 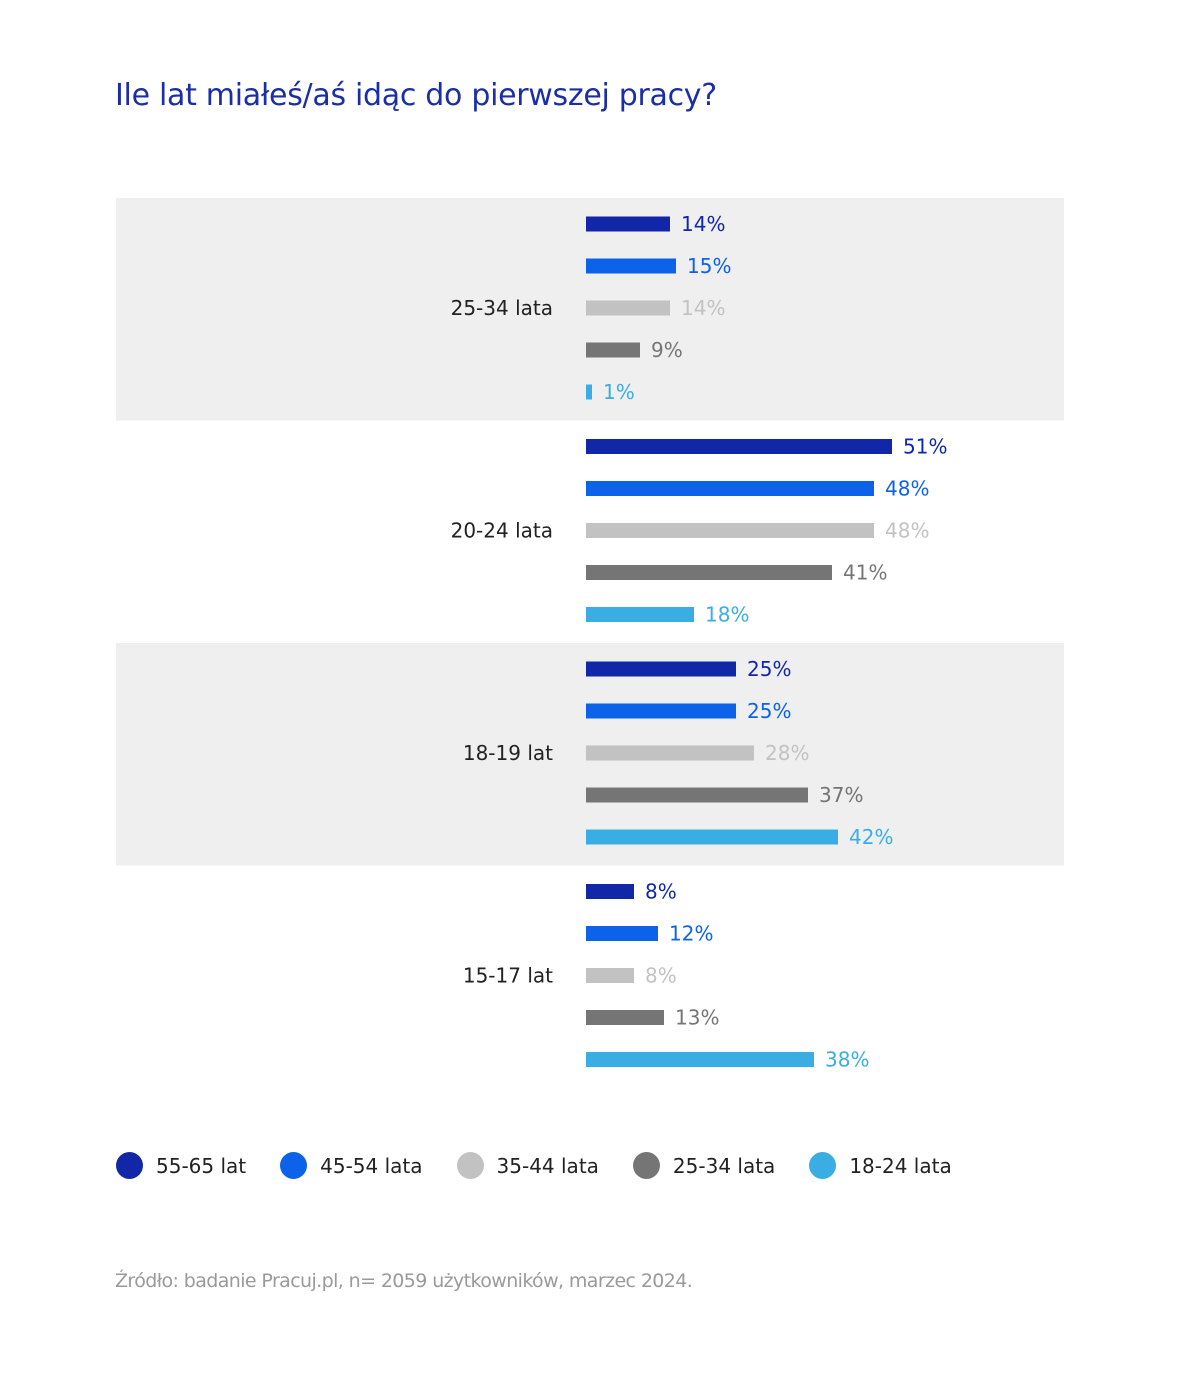 What do you see at coordinates (691, 934) in the screenshot?
I see `data-label: 12%` at bounding box center [691, 934].